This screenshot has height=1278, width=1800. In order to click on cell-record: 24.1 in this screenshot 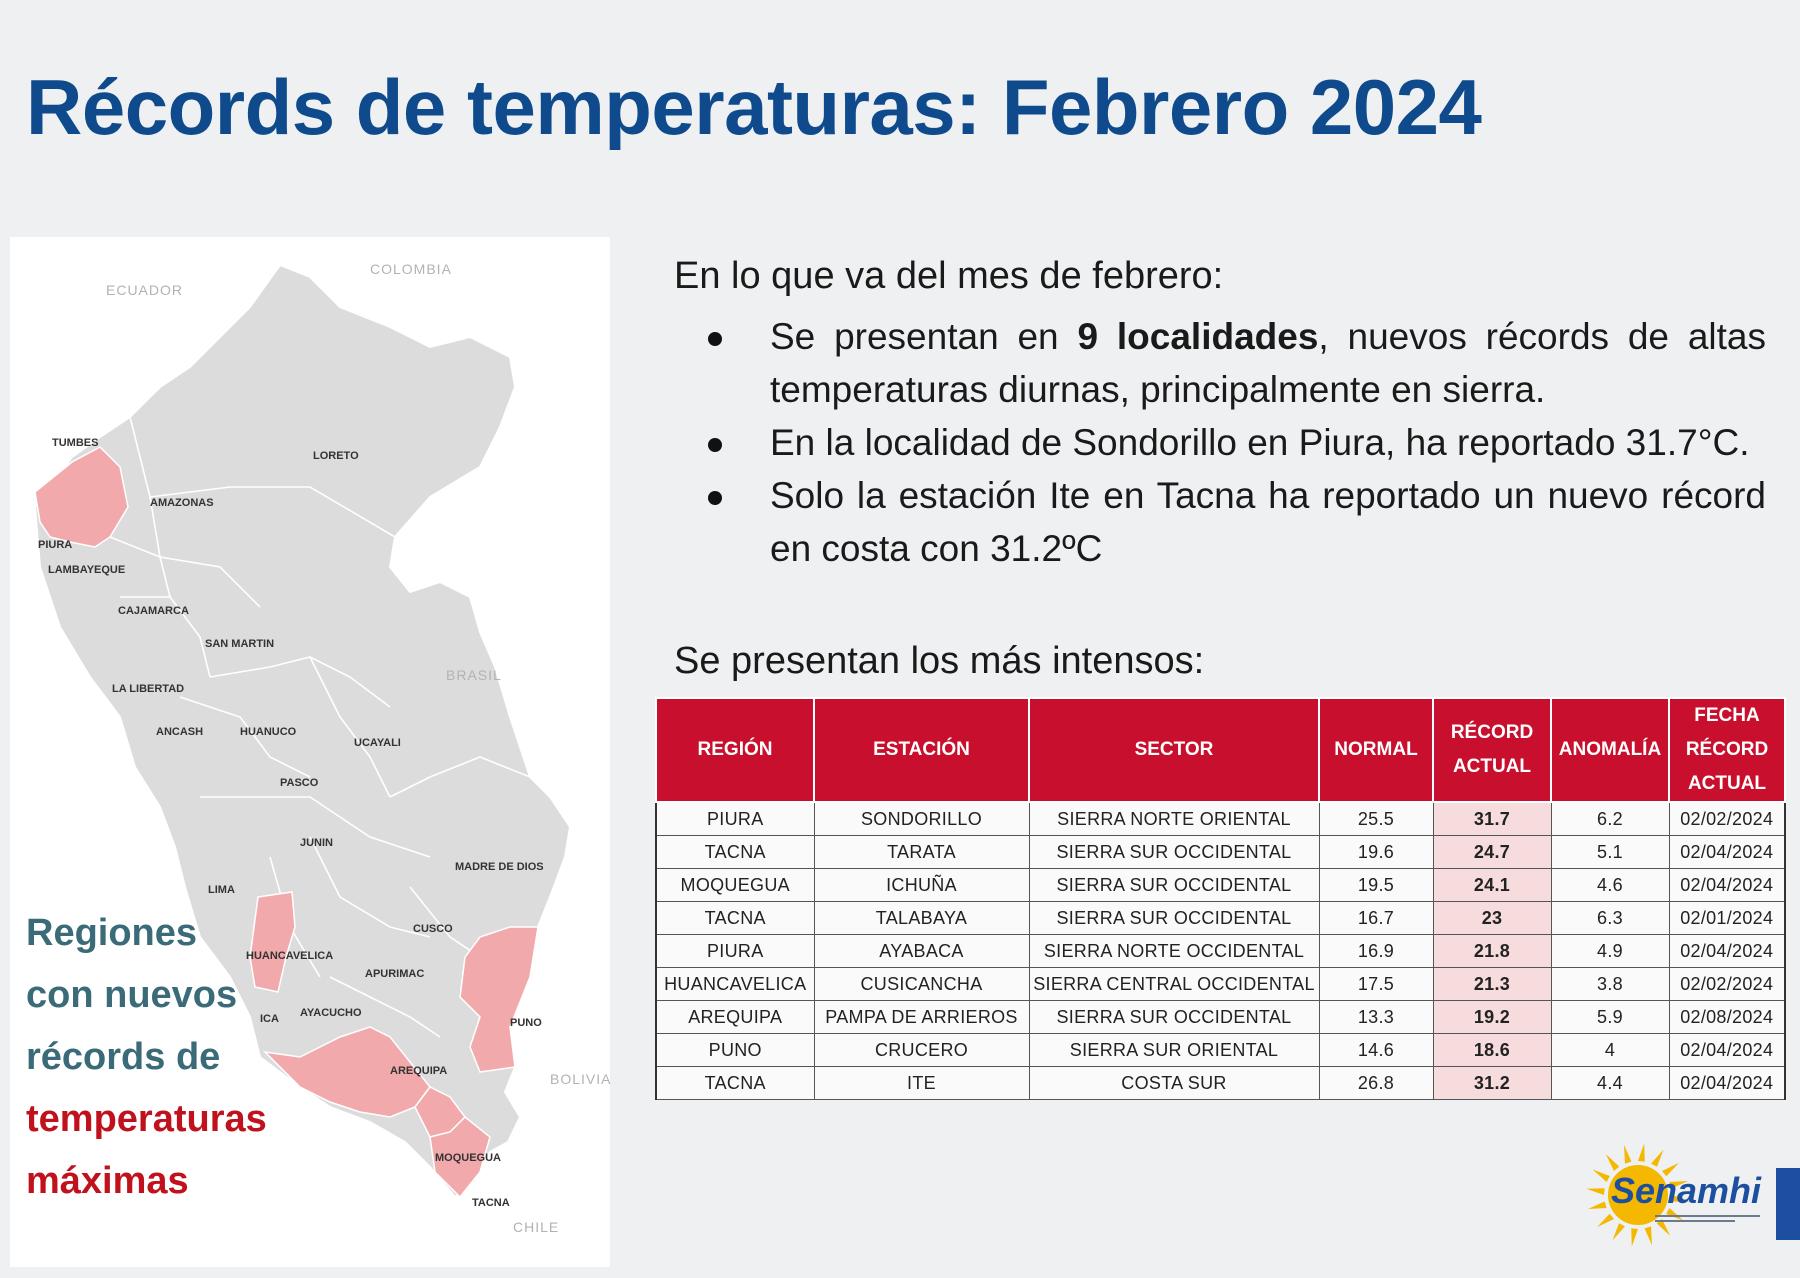, I will do `click(1492, 885)`.